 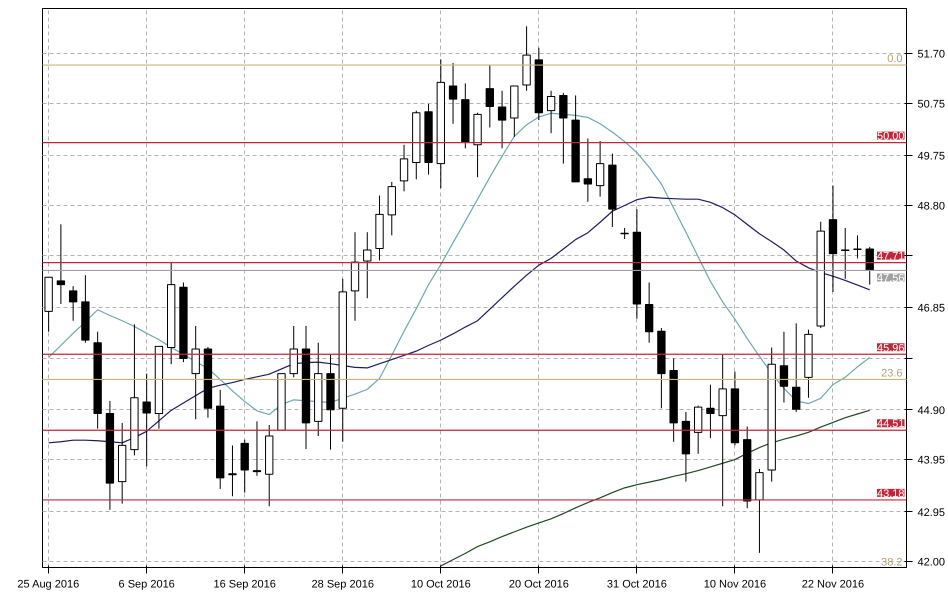 What do you see at coordinates (932, 562) in the screenshot?
I see `y-tick-label: 42.00` at bounding box center [932, 562].